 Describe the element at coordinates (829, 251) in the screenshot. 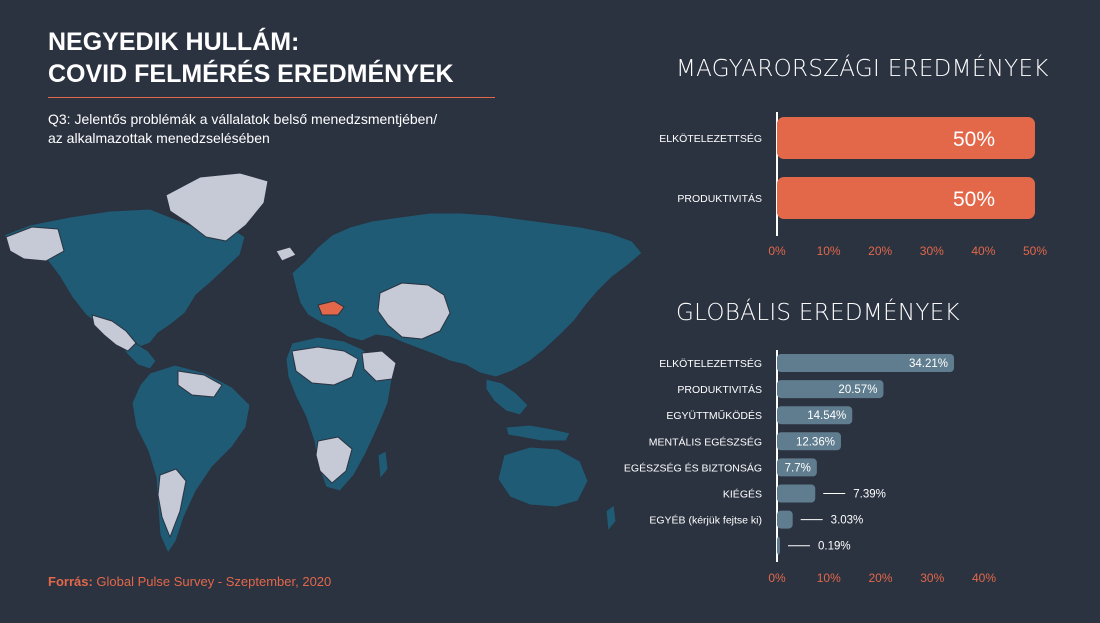

I see `hungary-tick-label: 10%` at that location.